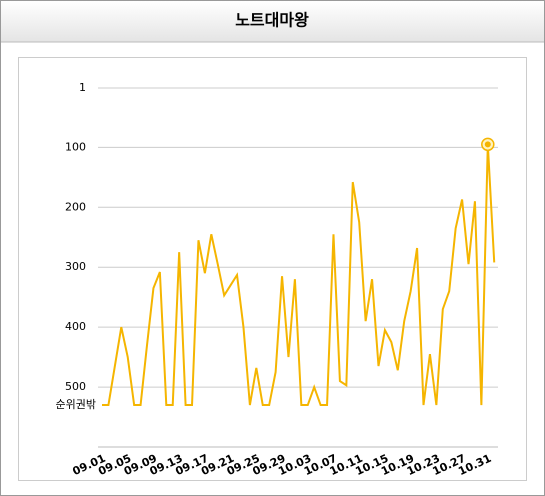 This screenshot has width=545, height=496. I want to click on title-bar, so click(272, 21).